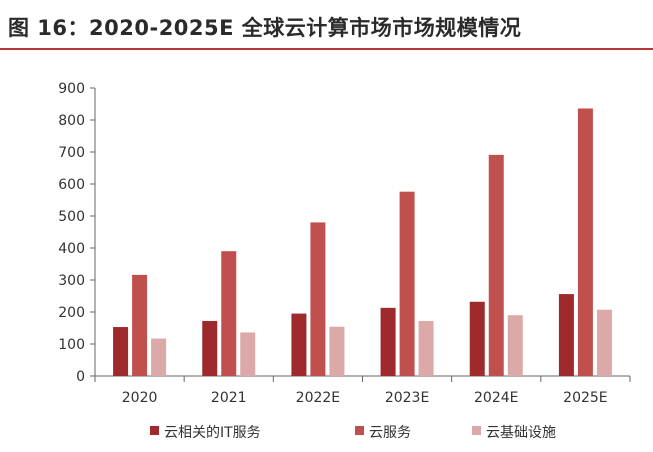  Describe the element at coordinates (71, 249) in the screenshot. I see `y-tick-label: 400` at that location.